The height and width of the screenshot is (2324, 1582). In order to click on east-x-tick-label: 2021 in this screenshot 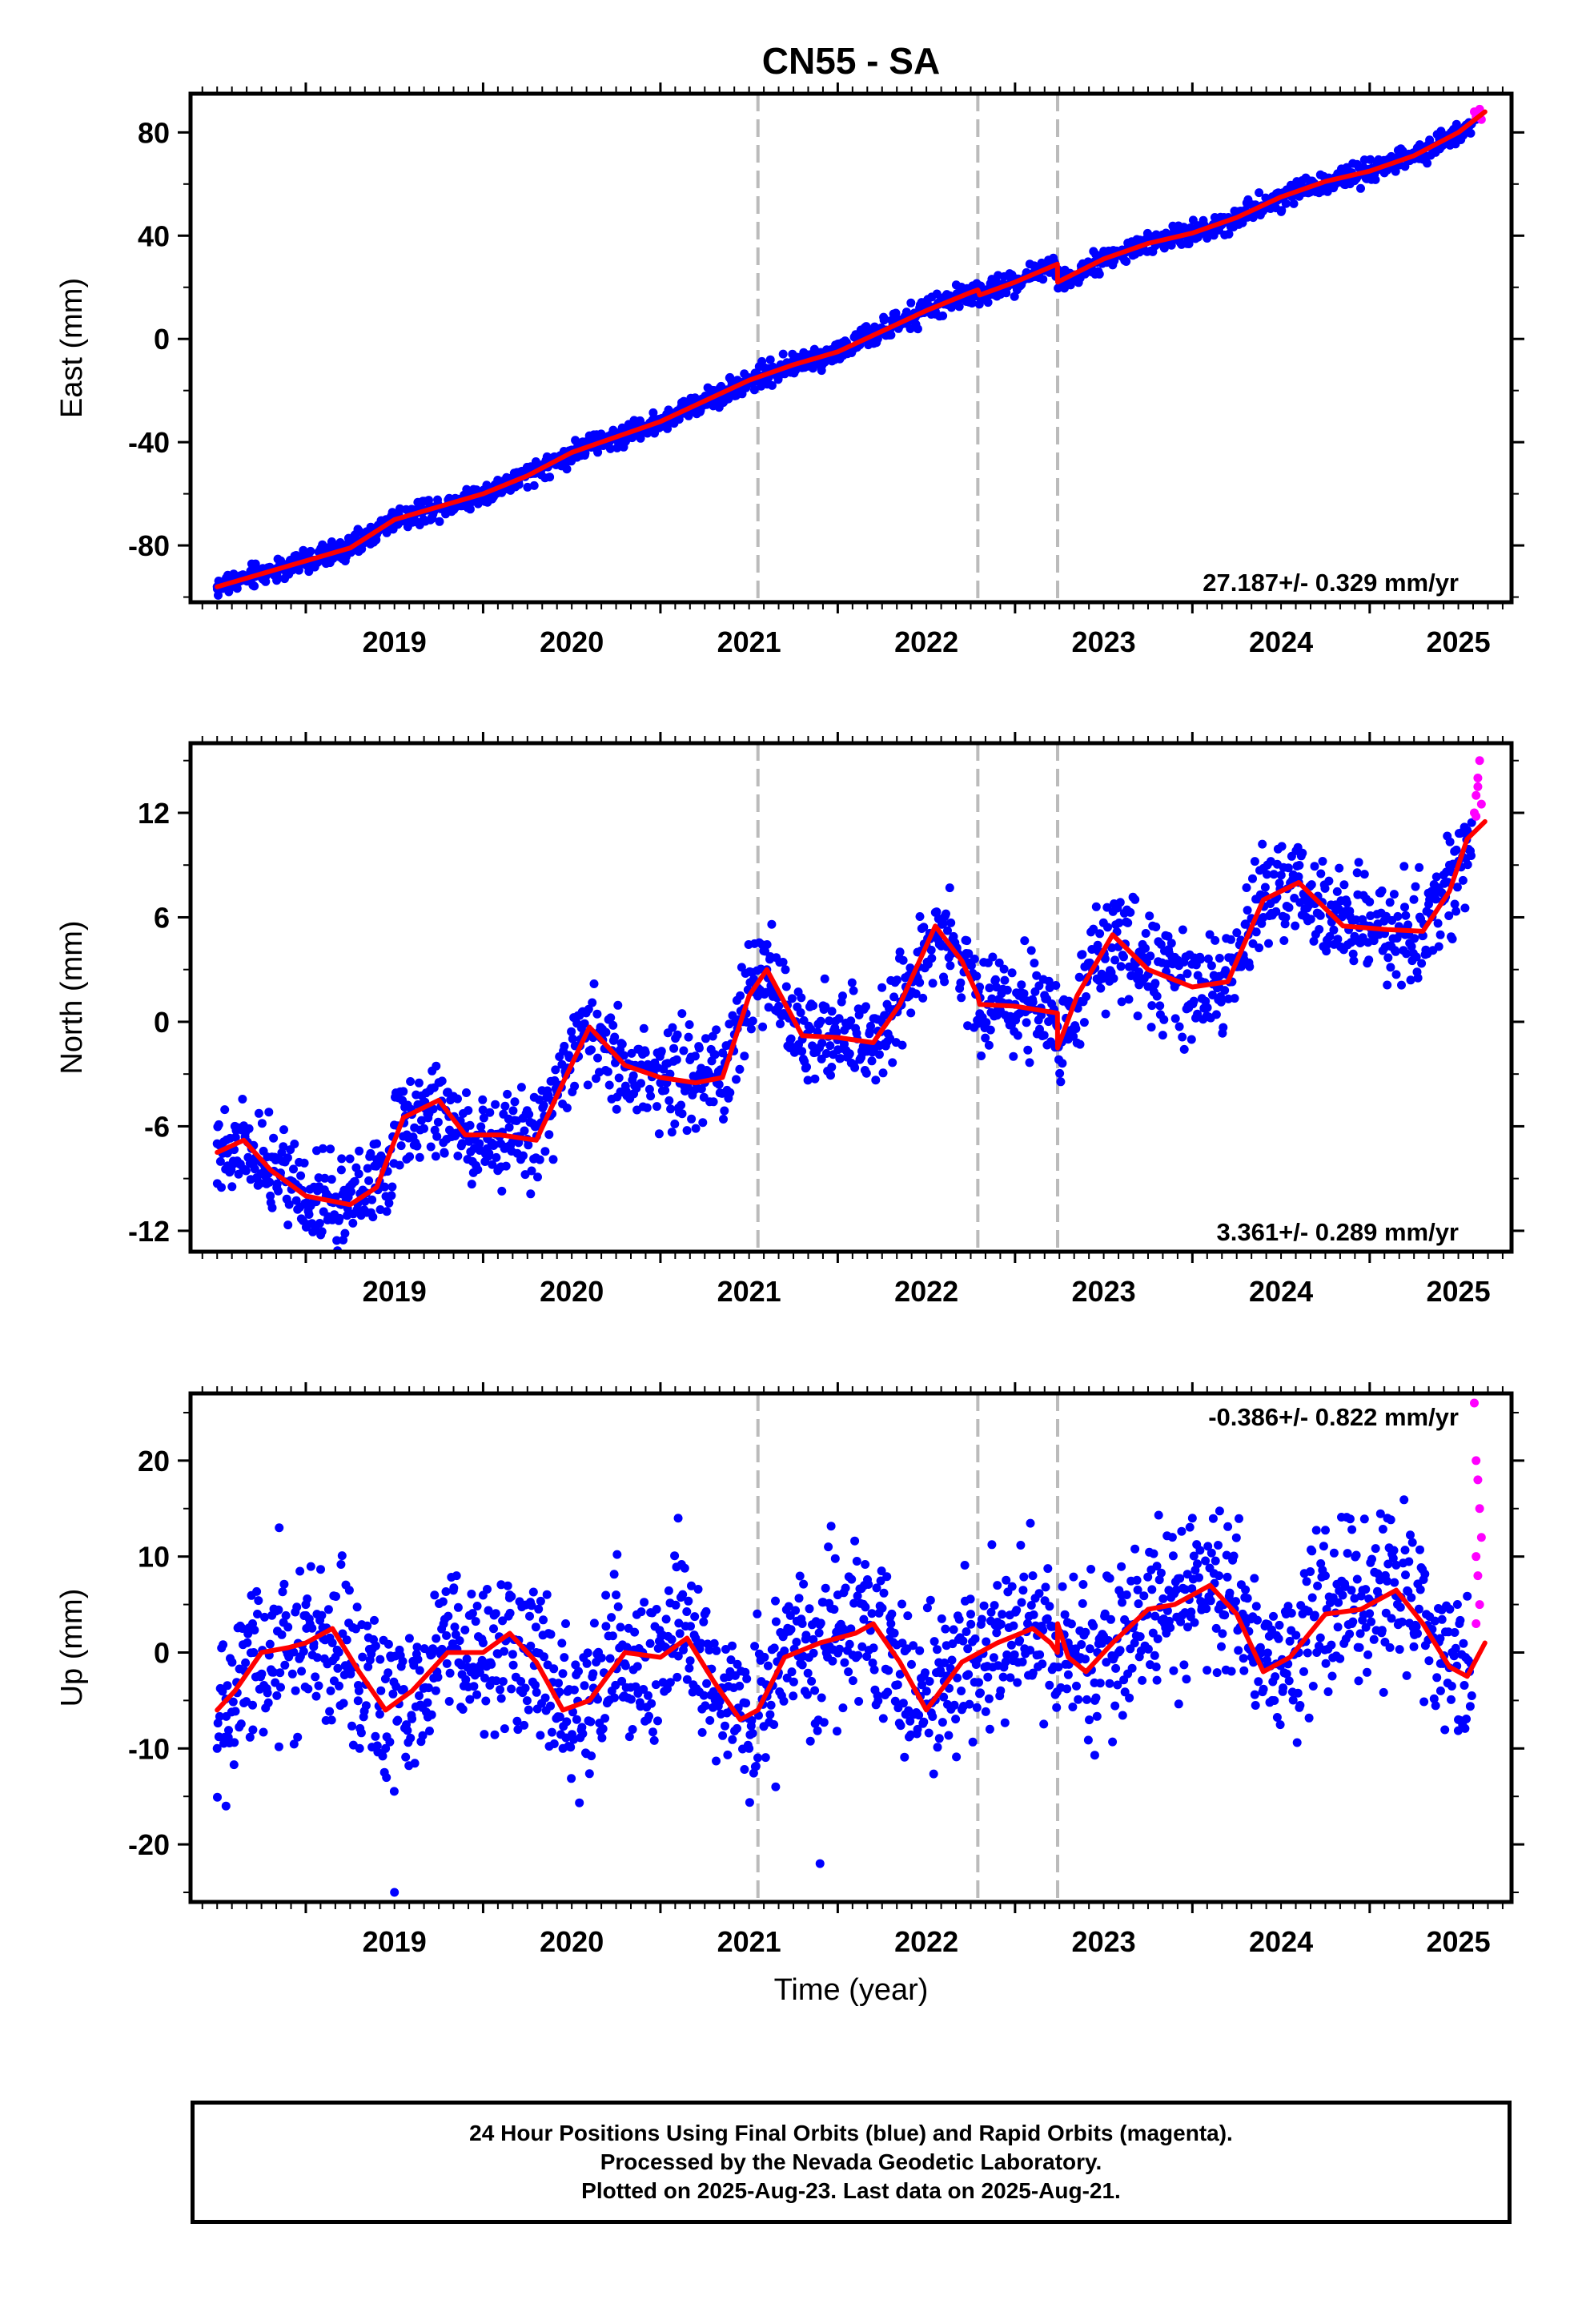, I will do `click(749, 641)`.